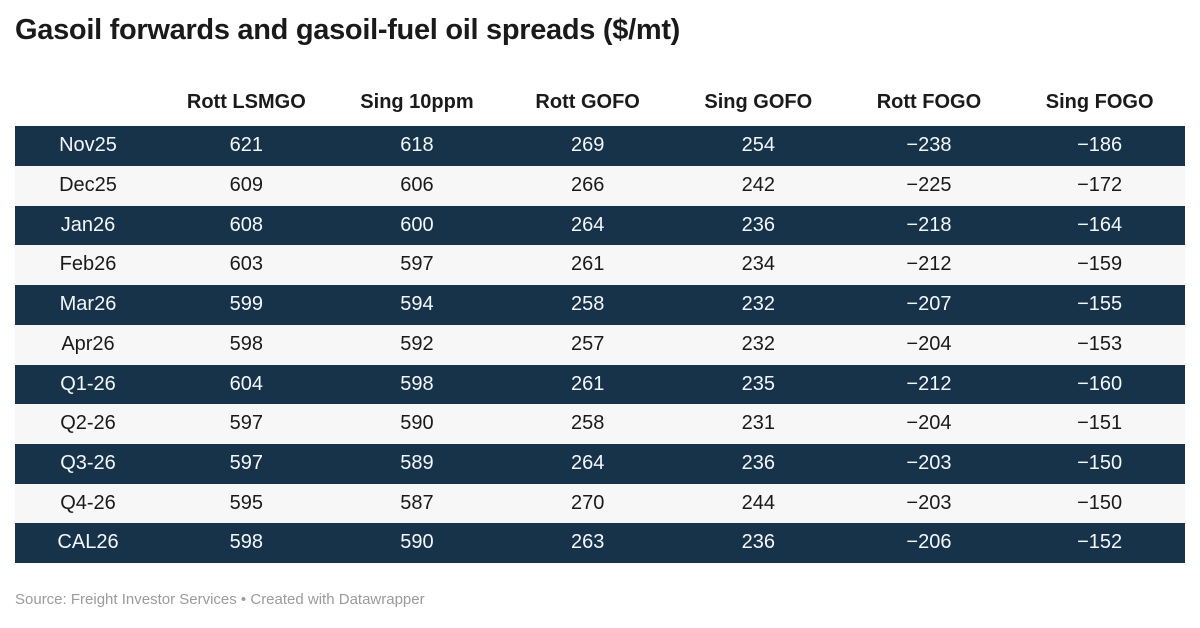 The height and width of the screenshot is (628, 1200). Describe the element at coordinates (246, 264) in the screenshot. I see `cell-value: 603` at that location.